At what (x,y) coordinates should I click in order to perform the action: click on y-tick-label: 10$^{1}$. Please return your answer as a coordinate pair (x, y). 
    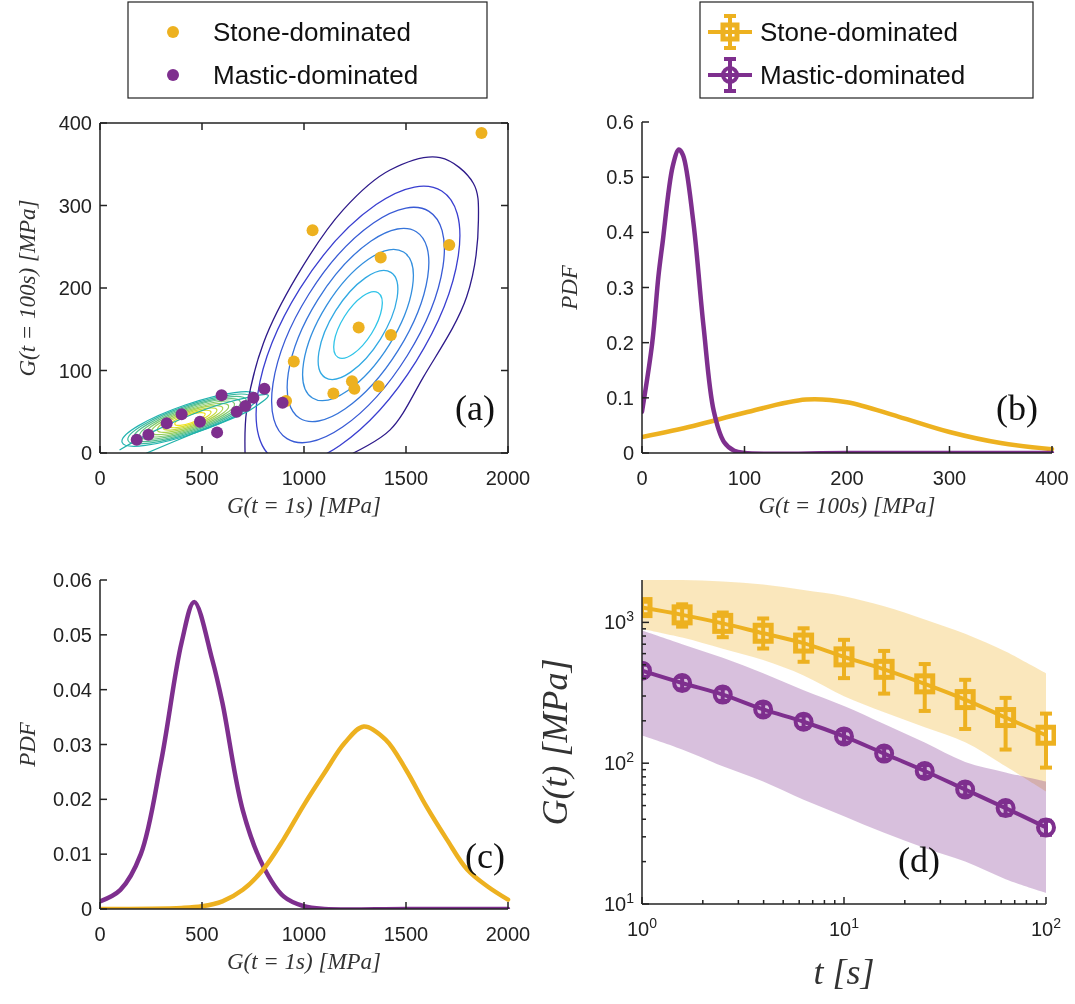
    Looking at the image, I should click on (619, 902).